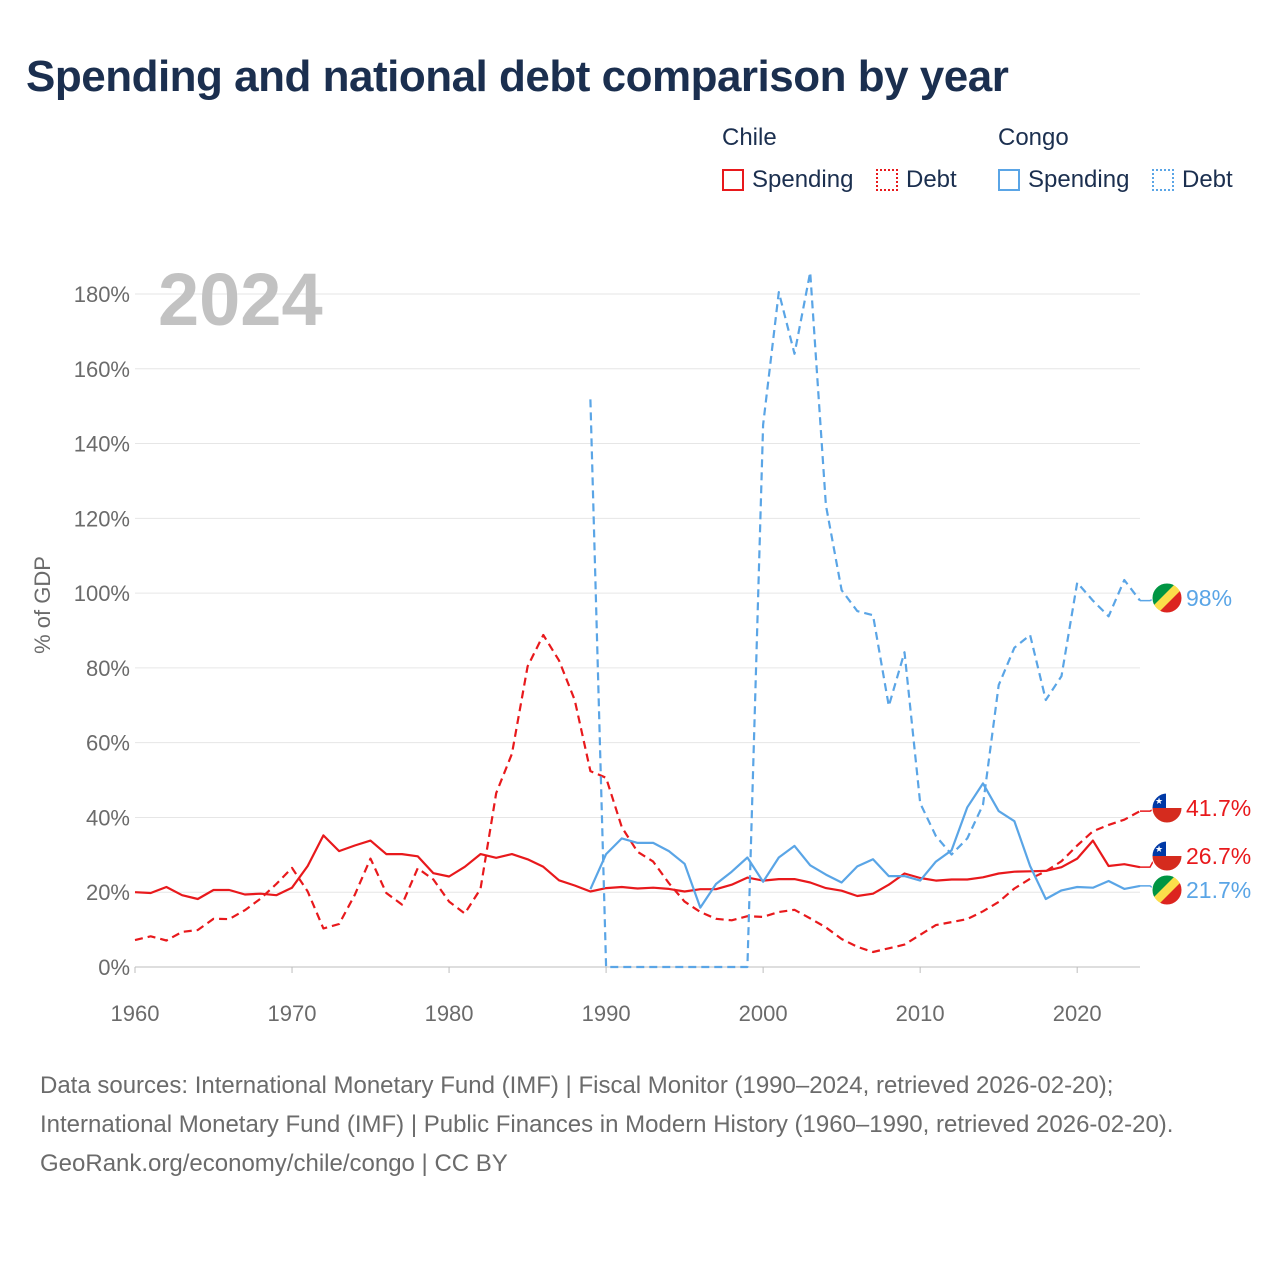 This screenshot has height=1280, width=1280. What do you see at coordinates (1209, 598) in the screenshot?
I see `end-value-label: 98%` at bounding box center [1209, 598].